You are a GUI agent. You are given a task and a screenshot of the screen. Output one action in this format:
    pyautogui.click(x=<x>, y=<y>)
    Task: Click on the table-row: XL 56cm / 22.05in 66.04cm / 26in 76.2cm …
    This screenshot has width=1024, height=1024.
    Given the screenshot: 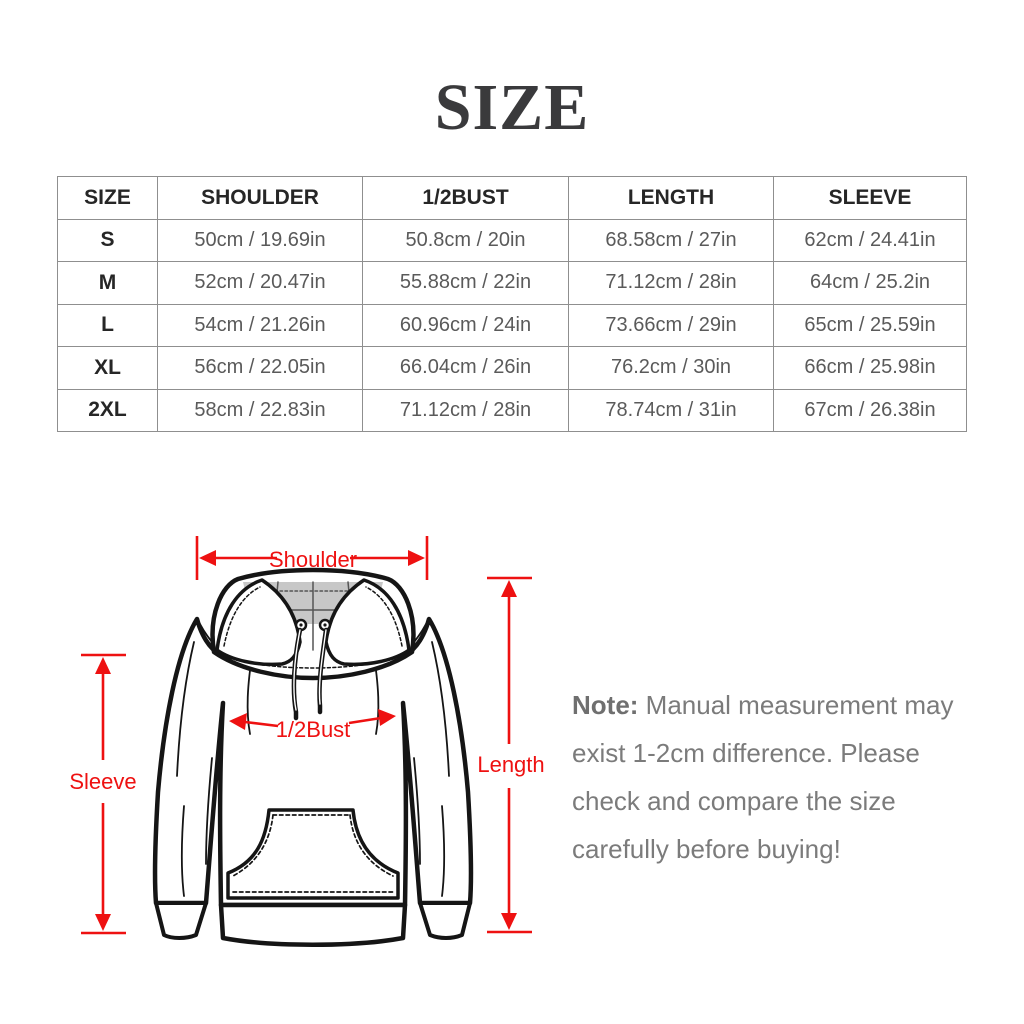 What is the action you would take?
    pyautogui.click(x=512, y=368)
    